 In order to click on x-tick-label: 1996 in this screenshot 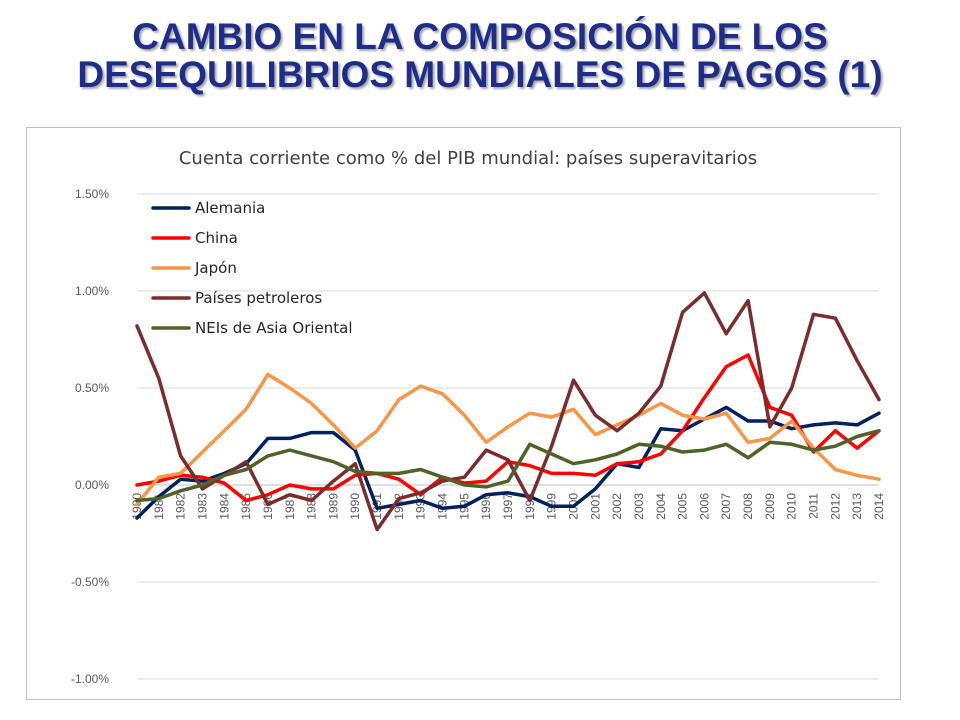, I will do `click(486, 506)`.